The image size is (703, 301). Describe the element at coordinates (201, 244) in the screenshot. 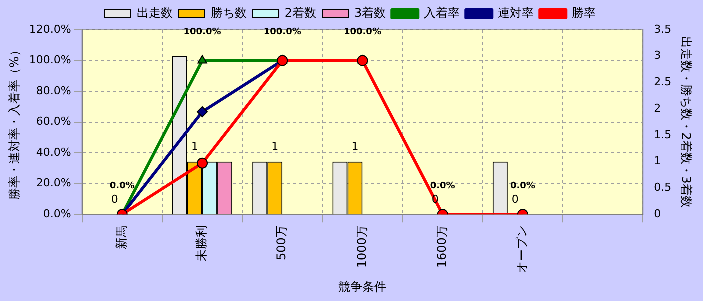

I see `x-tick-label: 未勝利` at that location.